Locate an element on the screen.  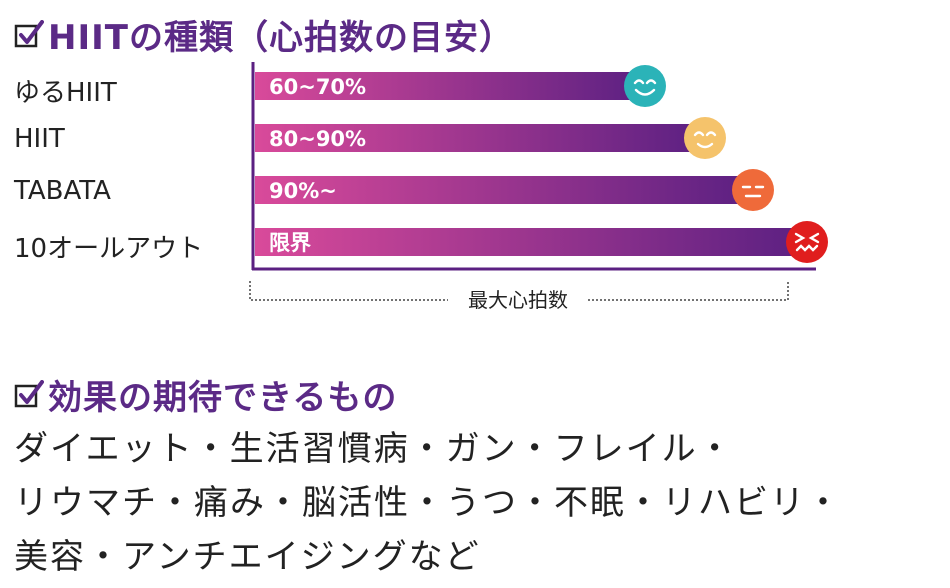
section-title: 効果の期待できるもの is located at coordinates (223, 398).